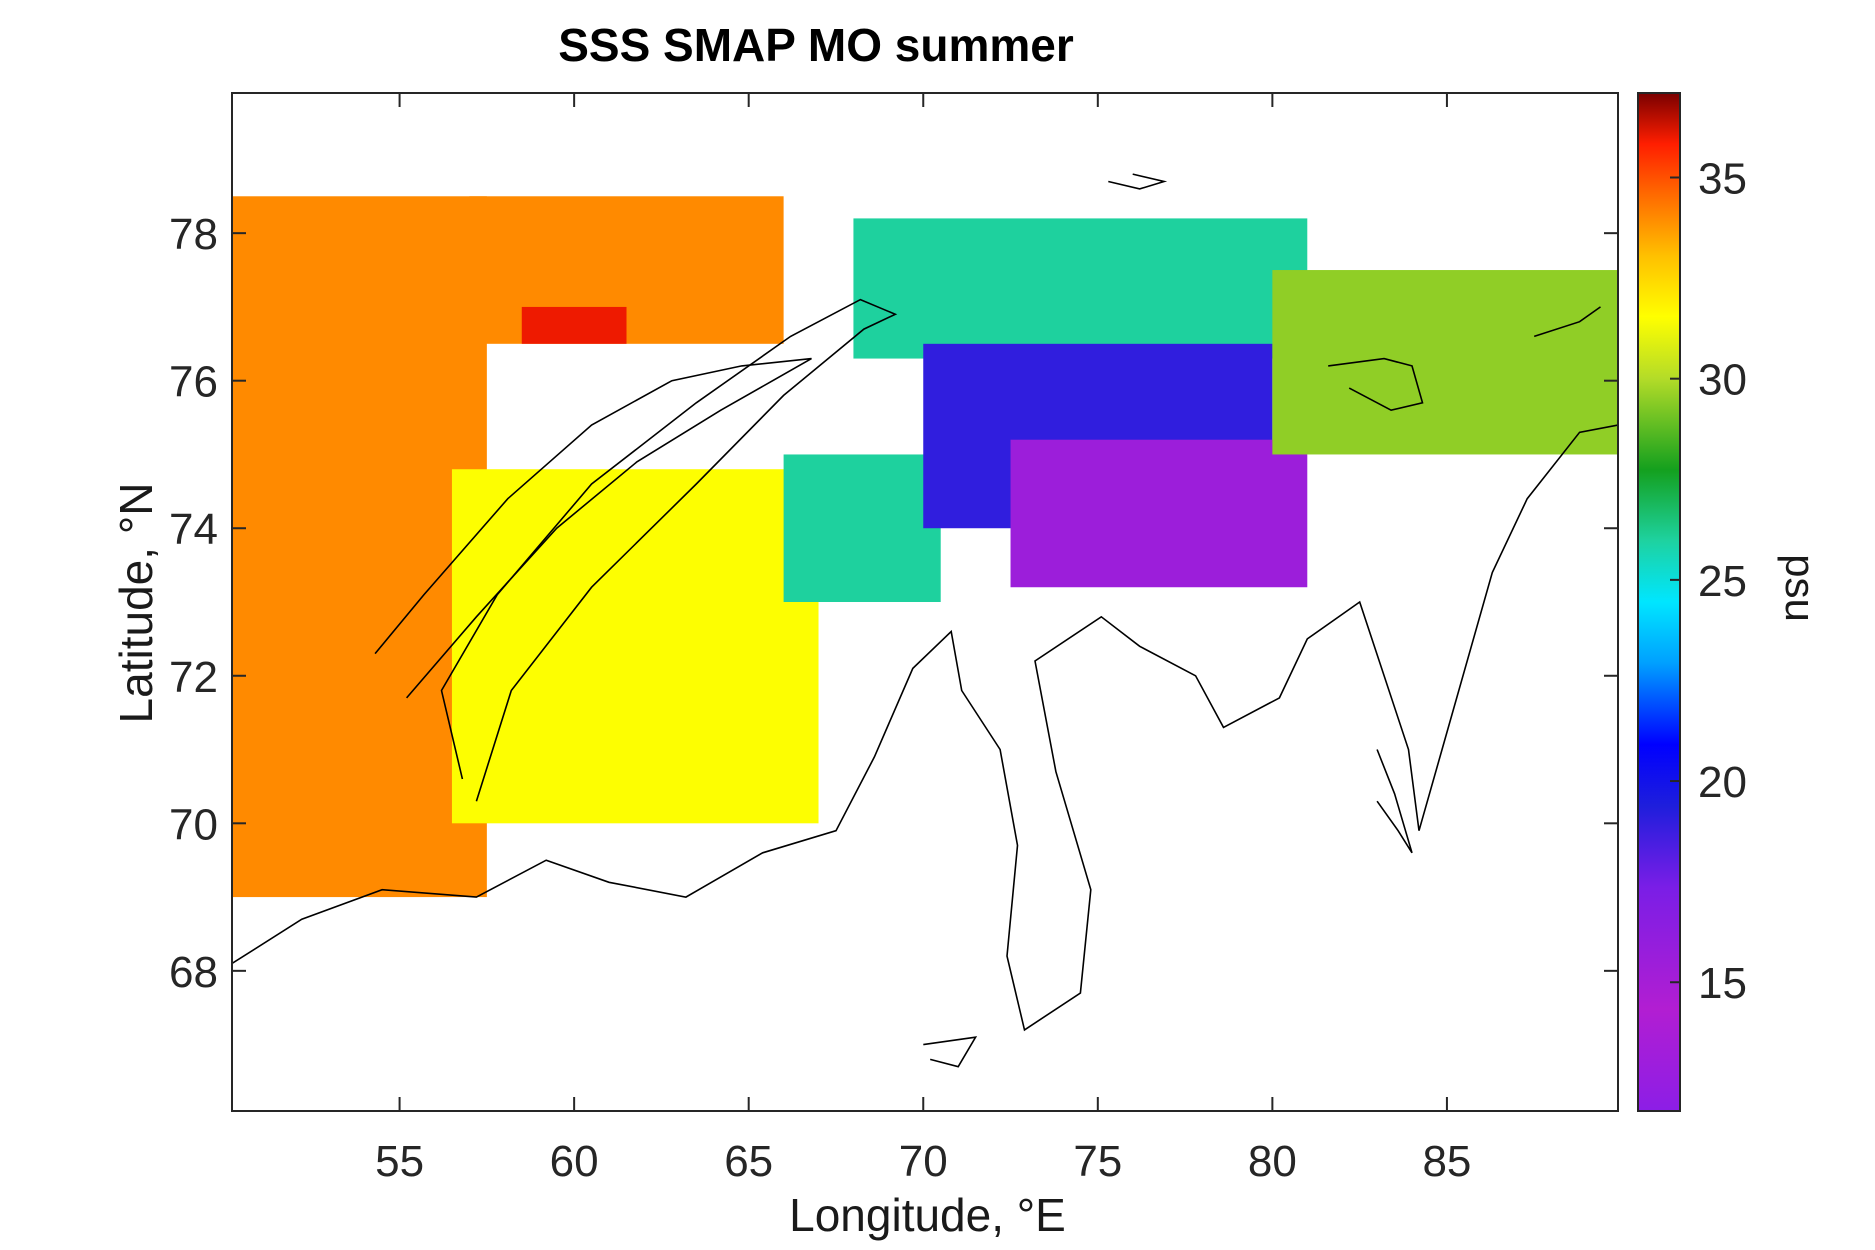  What do you see at coordinates (1659, 602) in the screenshot?
I see `colorbar` at bounding box center [1659, 602].